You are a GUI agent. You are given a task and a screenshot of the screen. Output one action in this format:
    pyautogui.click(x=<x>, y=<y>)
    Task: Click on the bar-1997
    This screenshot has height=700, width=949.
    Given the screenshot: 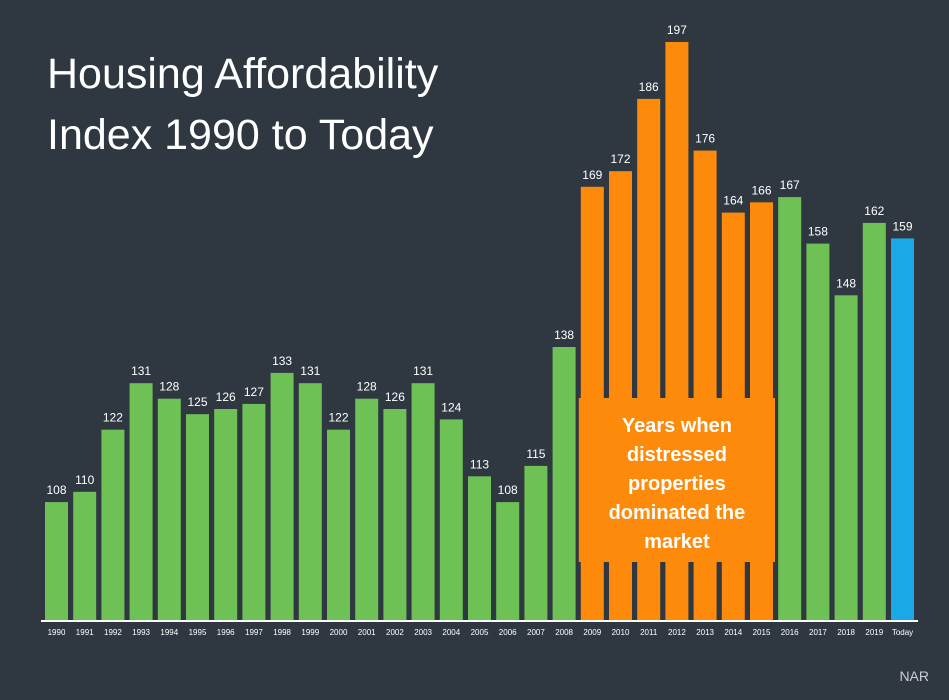 What is the action you would take?
    pyautogui.click(x=254, y=512)
    